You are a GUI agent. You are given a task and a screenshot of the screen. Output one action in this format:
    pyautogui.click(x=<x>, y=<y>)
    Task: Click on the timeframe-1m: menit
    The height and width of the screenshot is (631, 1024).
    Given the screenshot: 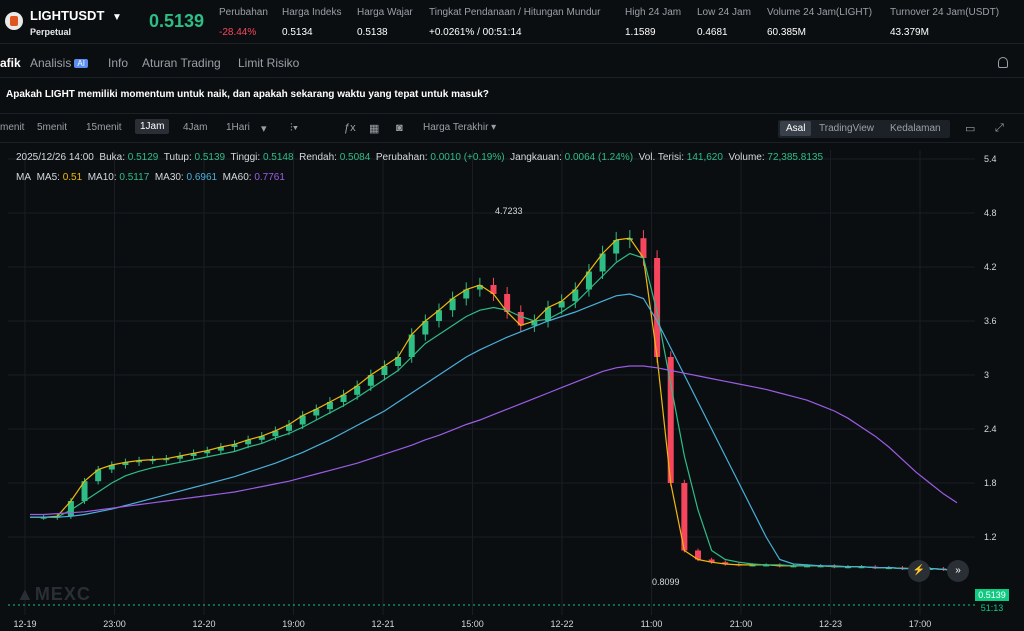 What is the action you would take?
    pyautogui.click(x=12, y=127)
    